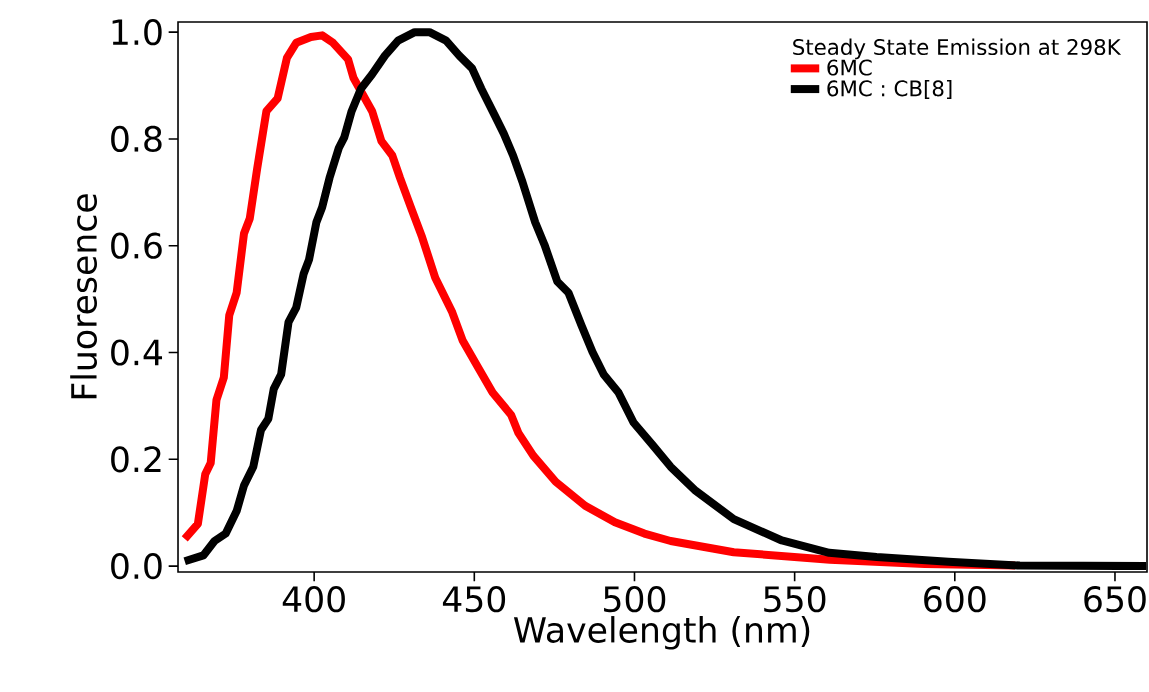 Image resolution: width=1149 pixels, height=692 pixels. I want to click on y-tick-label: 0.0, so click(136, 566).